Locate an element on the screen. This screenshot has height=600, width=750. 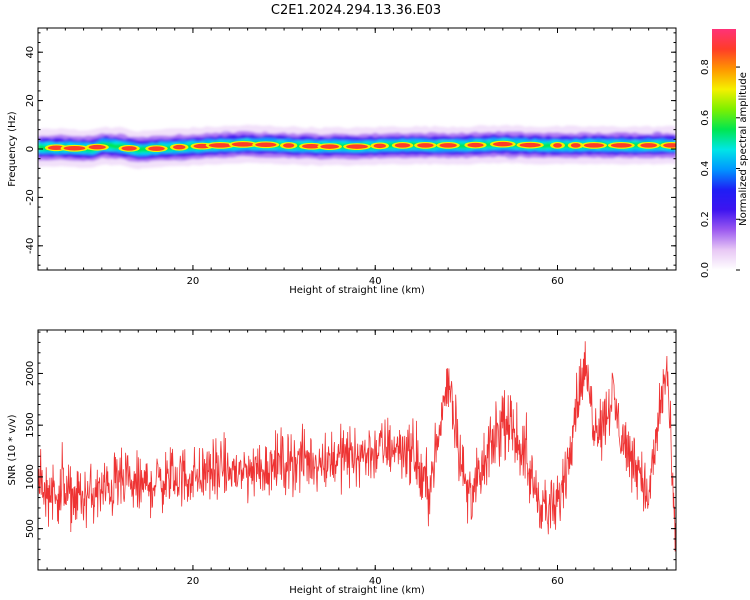
spectrogram-x-label: Height of straight line (km) is located at coordinates (357, 290).